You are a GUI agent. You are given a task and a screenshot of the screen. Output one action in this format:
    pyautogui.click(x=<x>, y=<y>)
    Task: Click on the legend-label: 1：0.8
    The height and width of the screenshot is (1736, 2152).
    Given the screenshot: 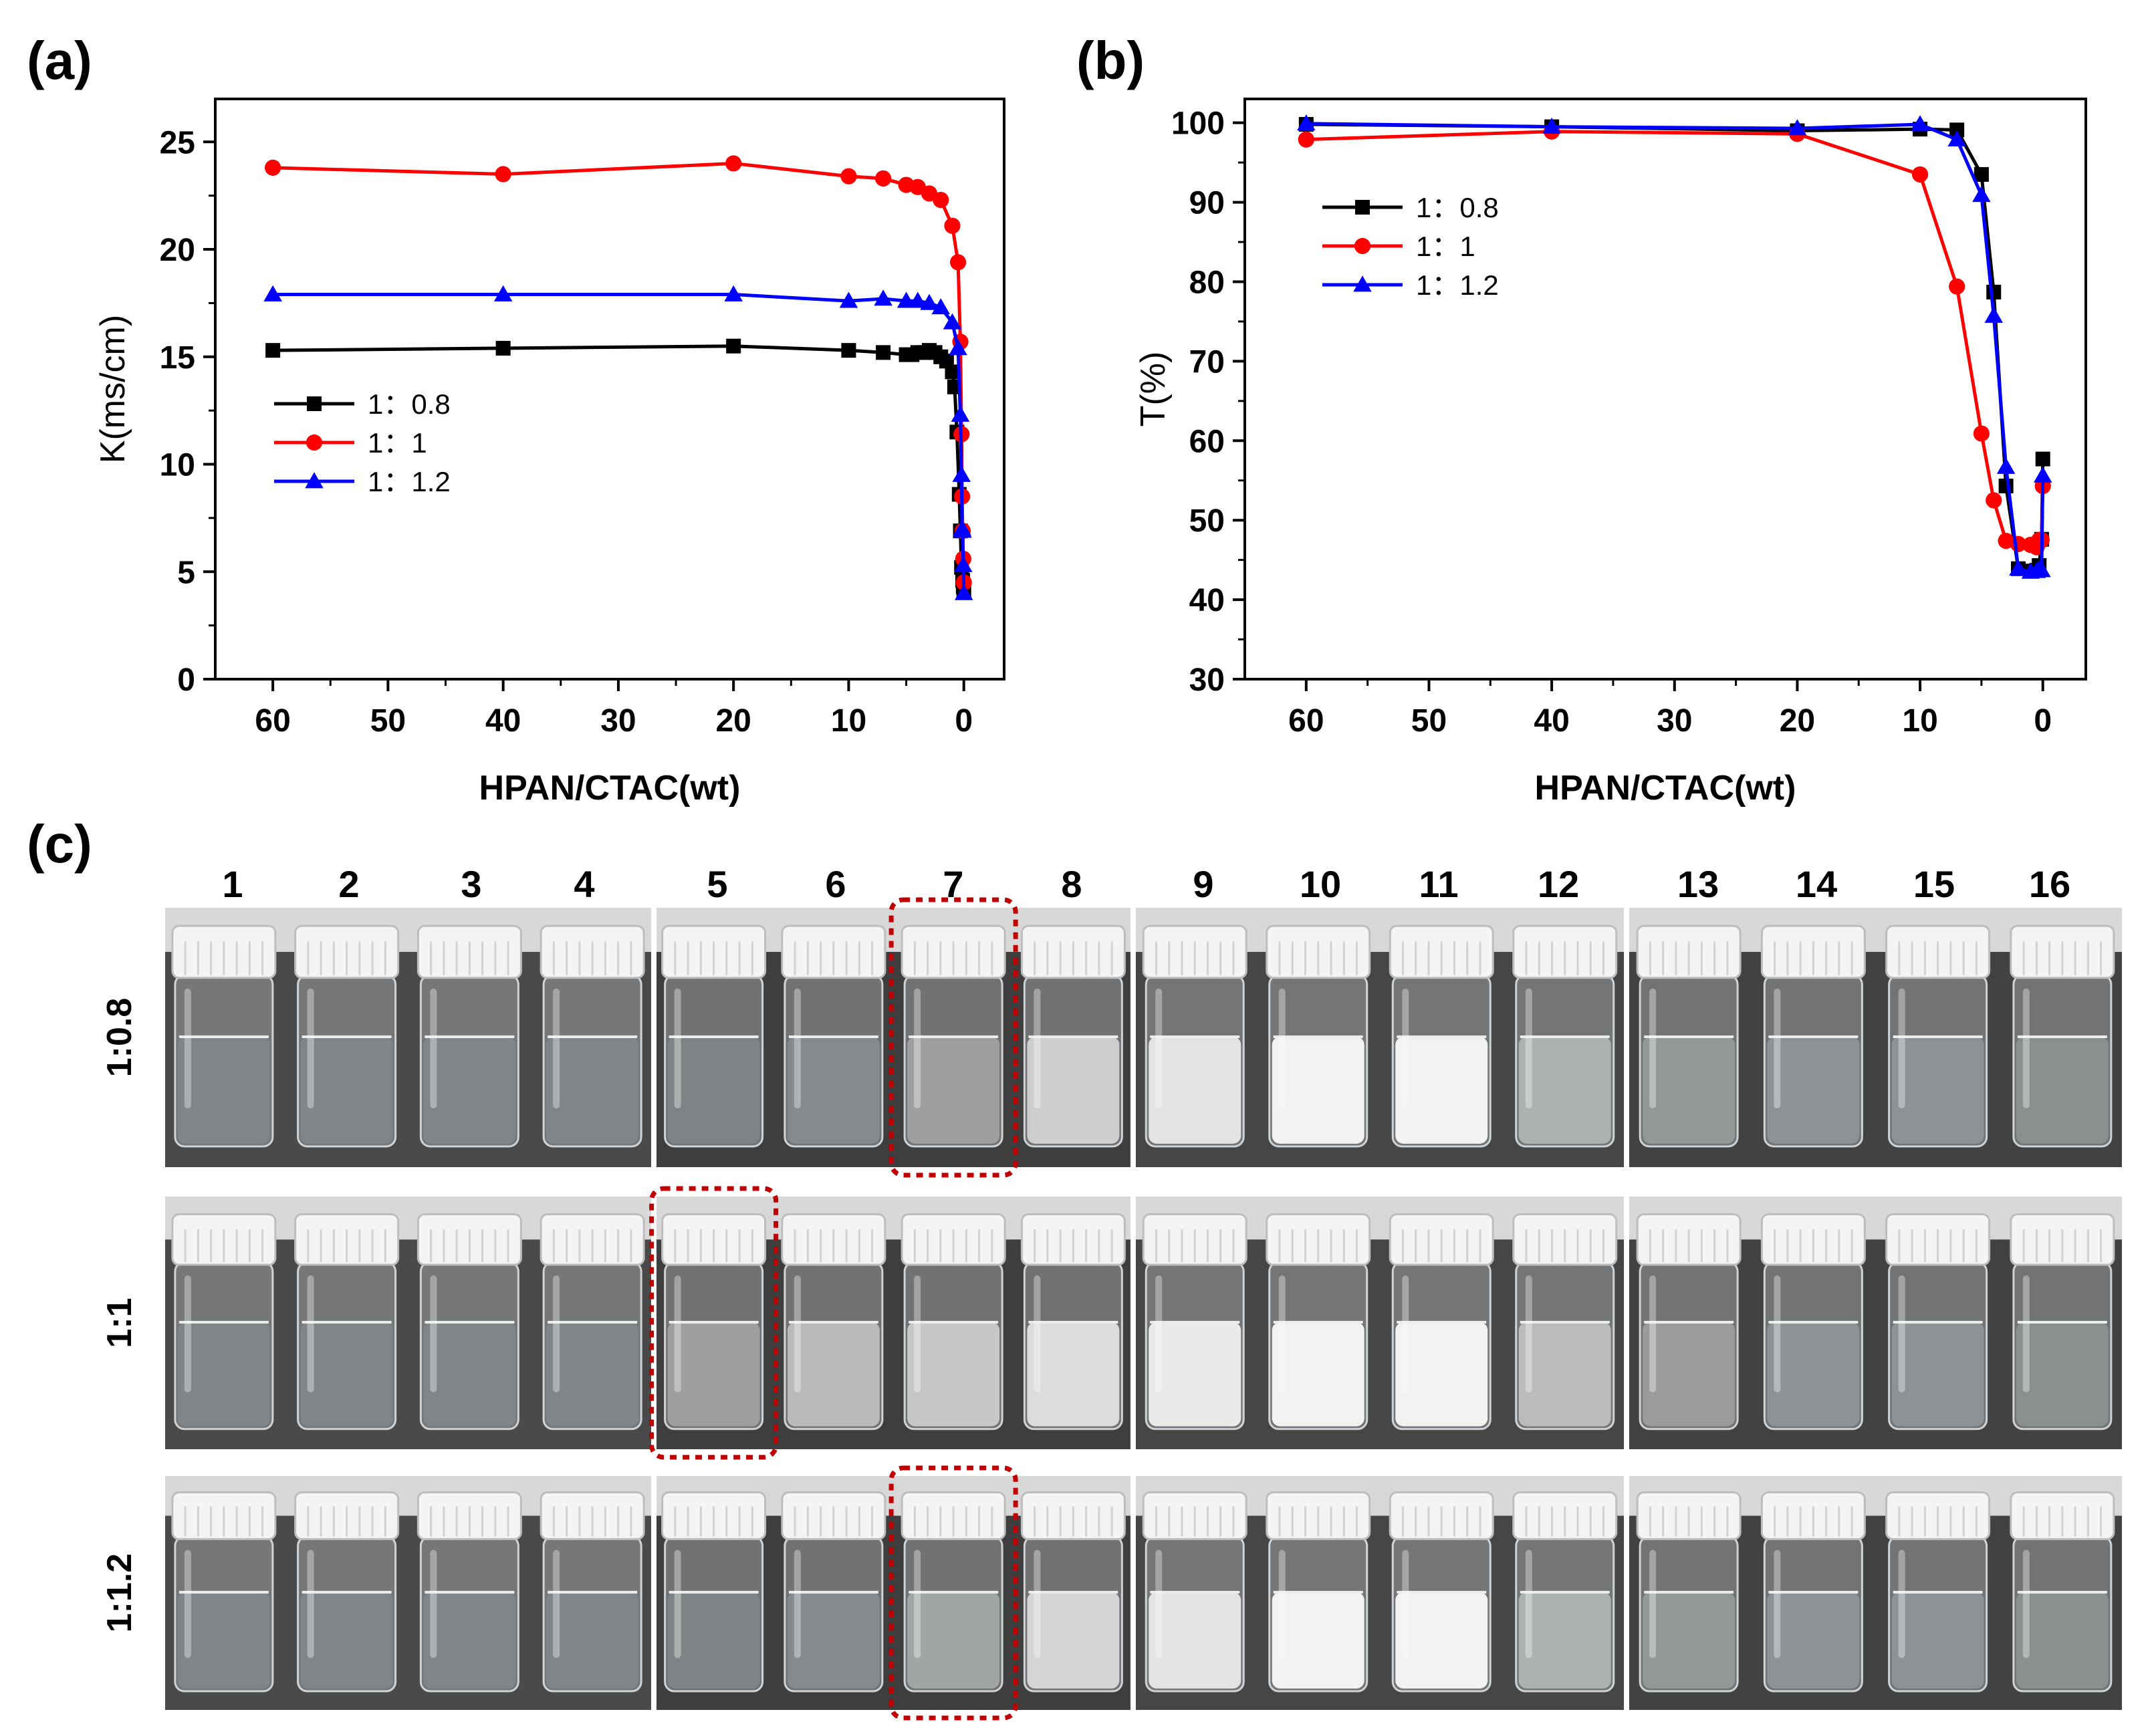 What is the action you would take?
    pyautogui.click(x=409, y=404)
    